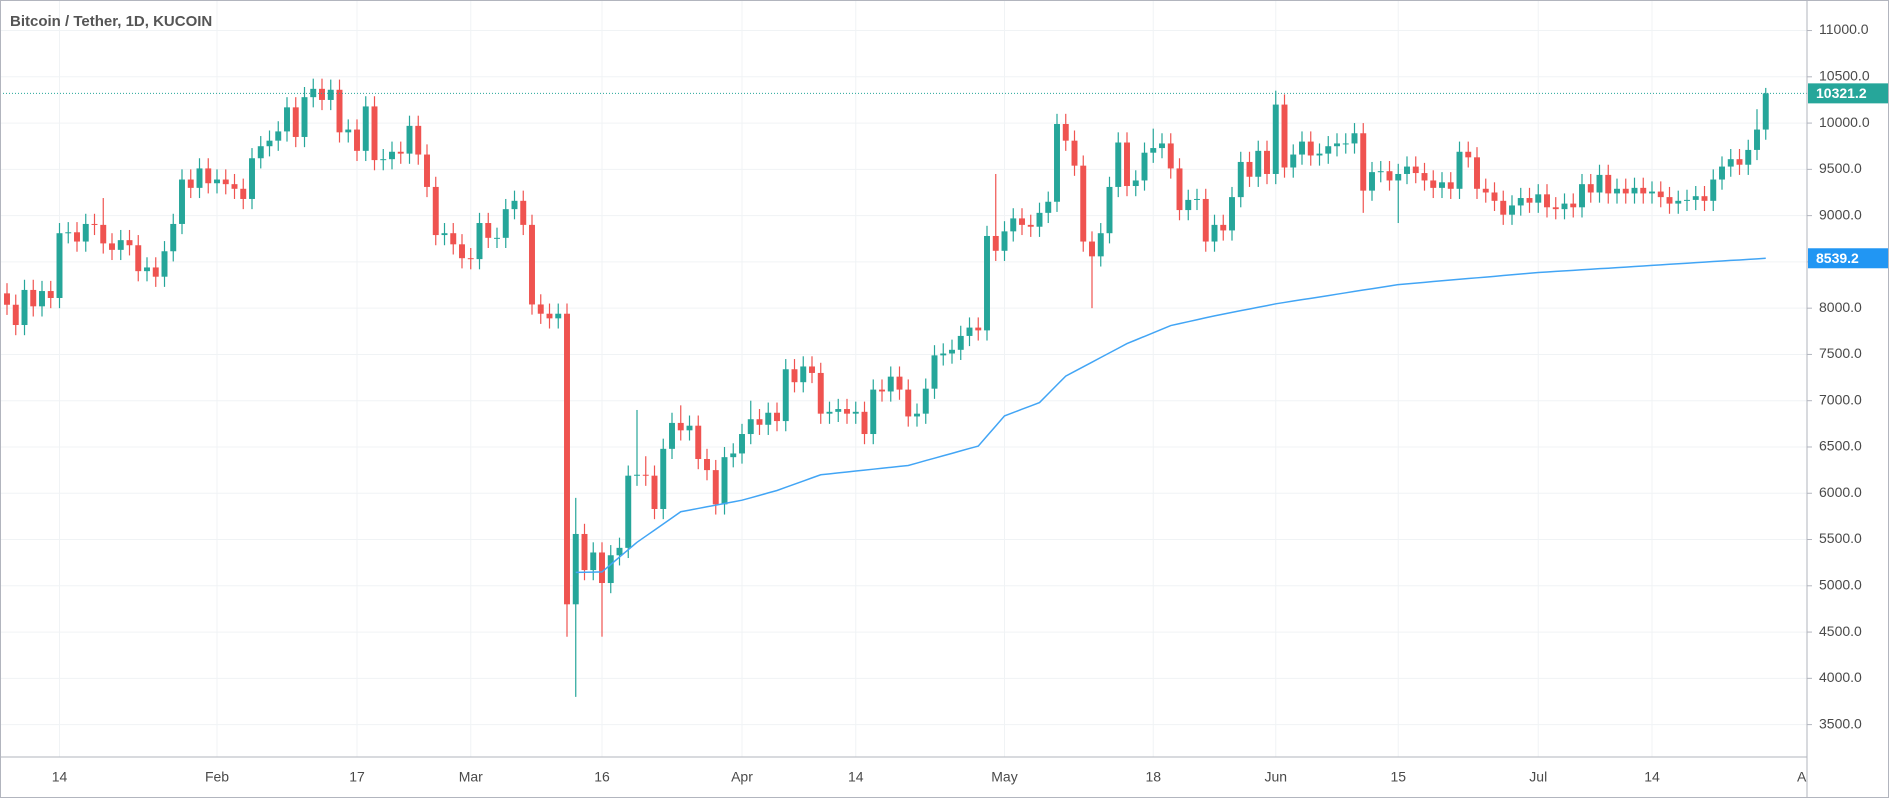 This screenshot has height=798, width=1889. I want to click on y-tick-label: 6000.0, so click(1840, 492).